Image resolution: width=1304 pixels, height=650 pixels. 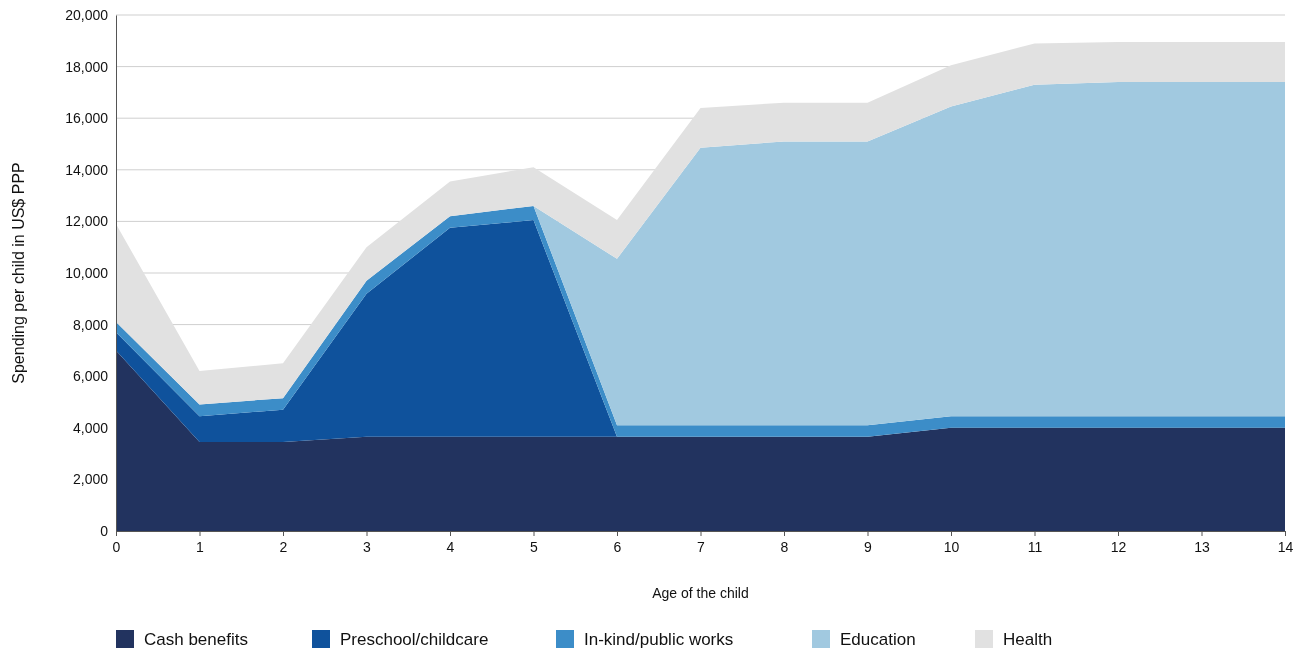 What do you see at coordinates (534, 546) in the screenshot?
I see `x-tick-label: 5` at bounding box center [534, 546].